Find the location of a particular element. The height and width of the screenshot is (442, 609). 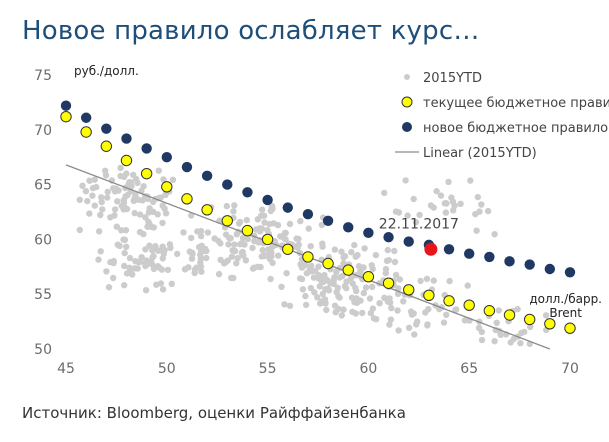

y-tick-label: 70 is located at coordinates (43, 131).